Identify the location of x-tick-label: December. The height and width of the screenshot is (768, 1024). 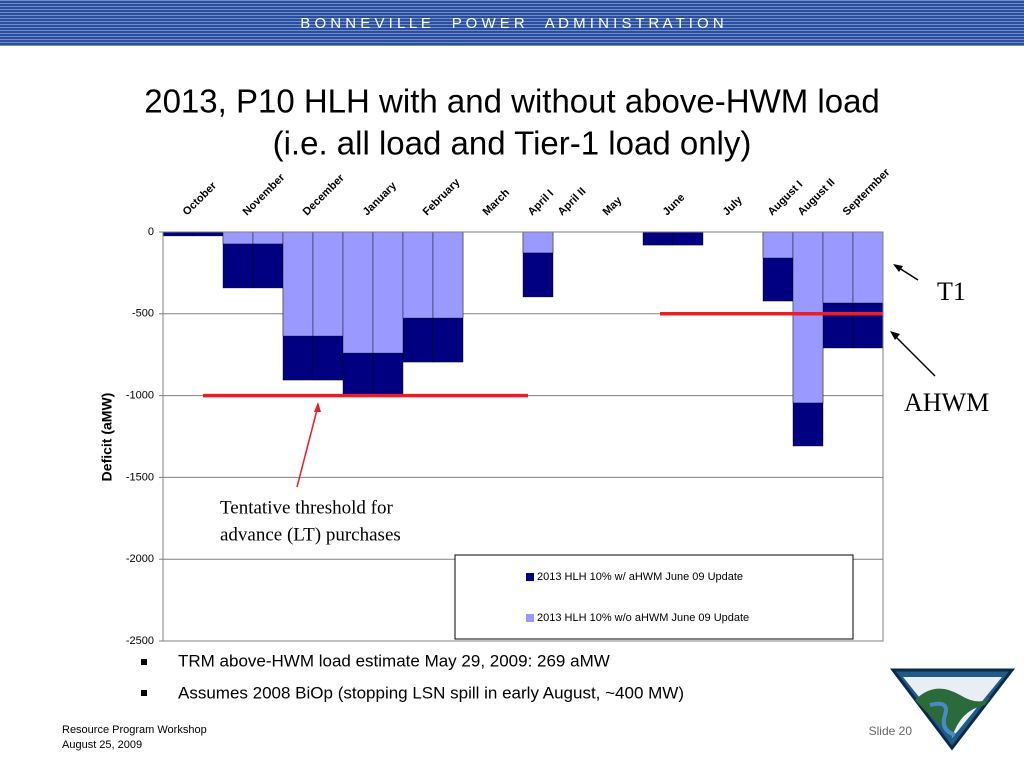
(324, 195).